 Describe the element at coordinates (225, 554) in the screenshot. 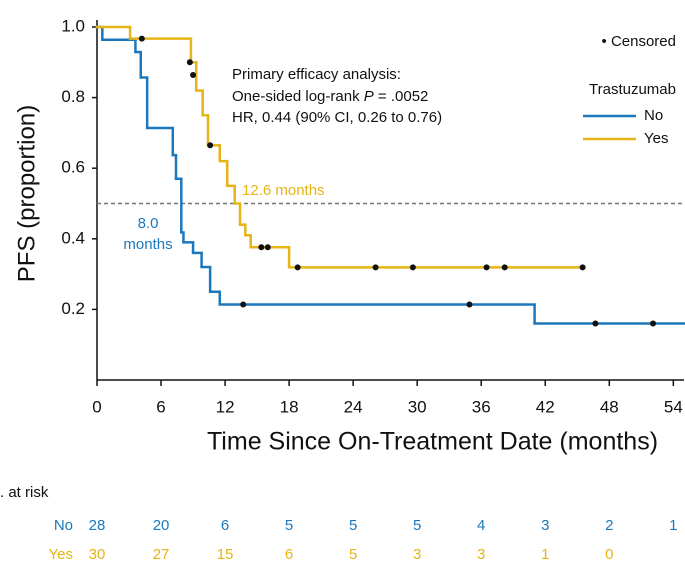

I see `at-risk-count: 15` at that location.